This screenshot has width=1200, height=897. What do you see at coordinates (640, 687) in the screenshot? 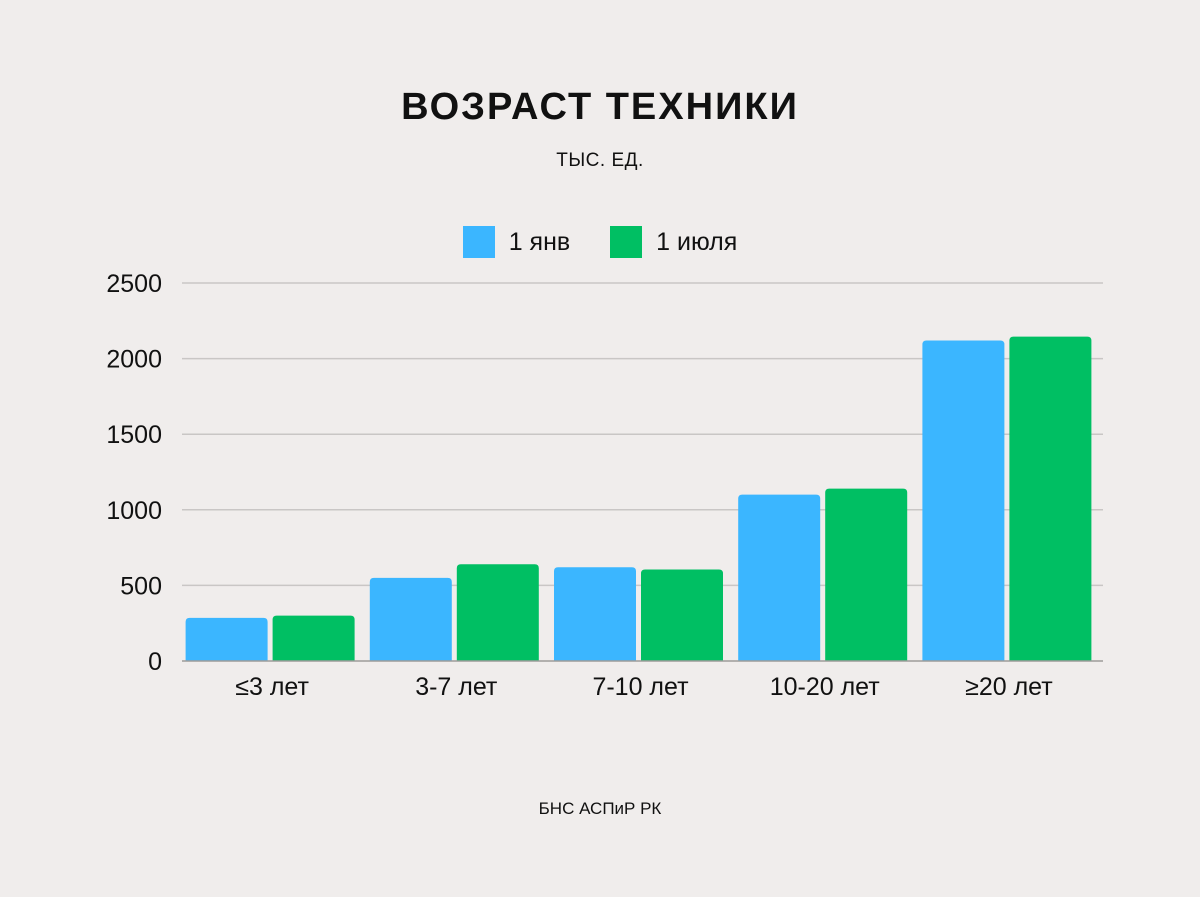
I see `x-category-label: 7-10 лет` at bounding box center [640, 687].